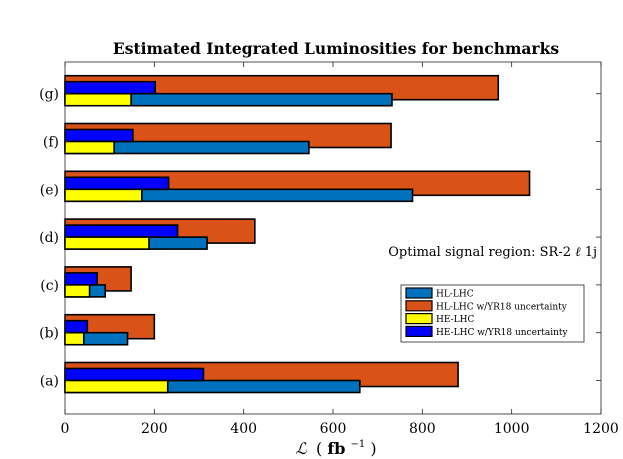 This screenshot has width=623, height=459. I want to click on y-tick-label: (g), so click(49, 95).